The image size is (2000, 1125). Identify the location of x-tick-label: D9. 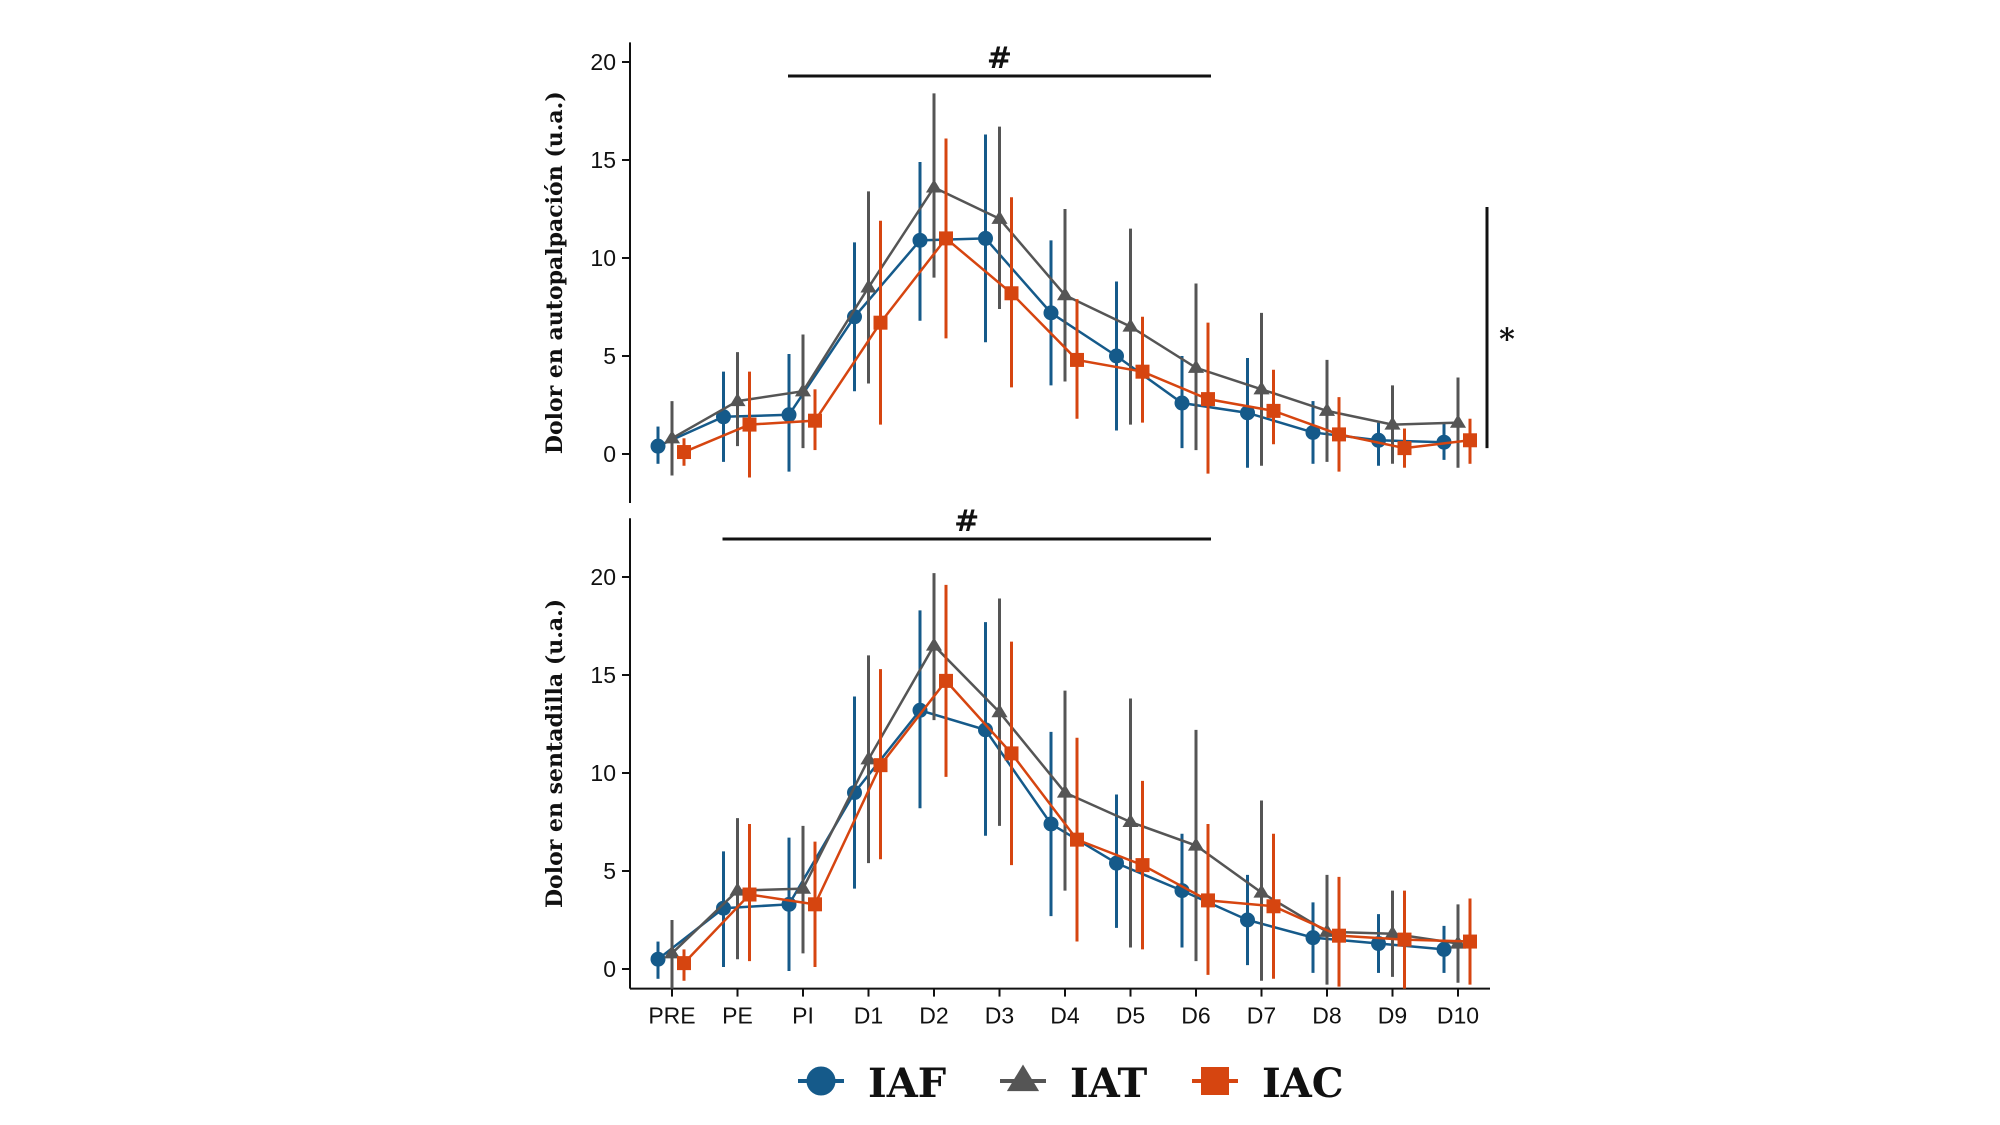
(1392, 1016).